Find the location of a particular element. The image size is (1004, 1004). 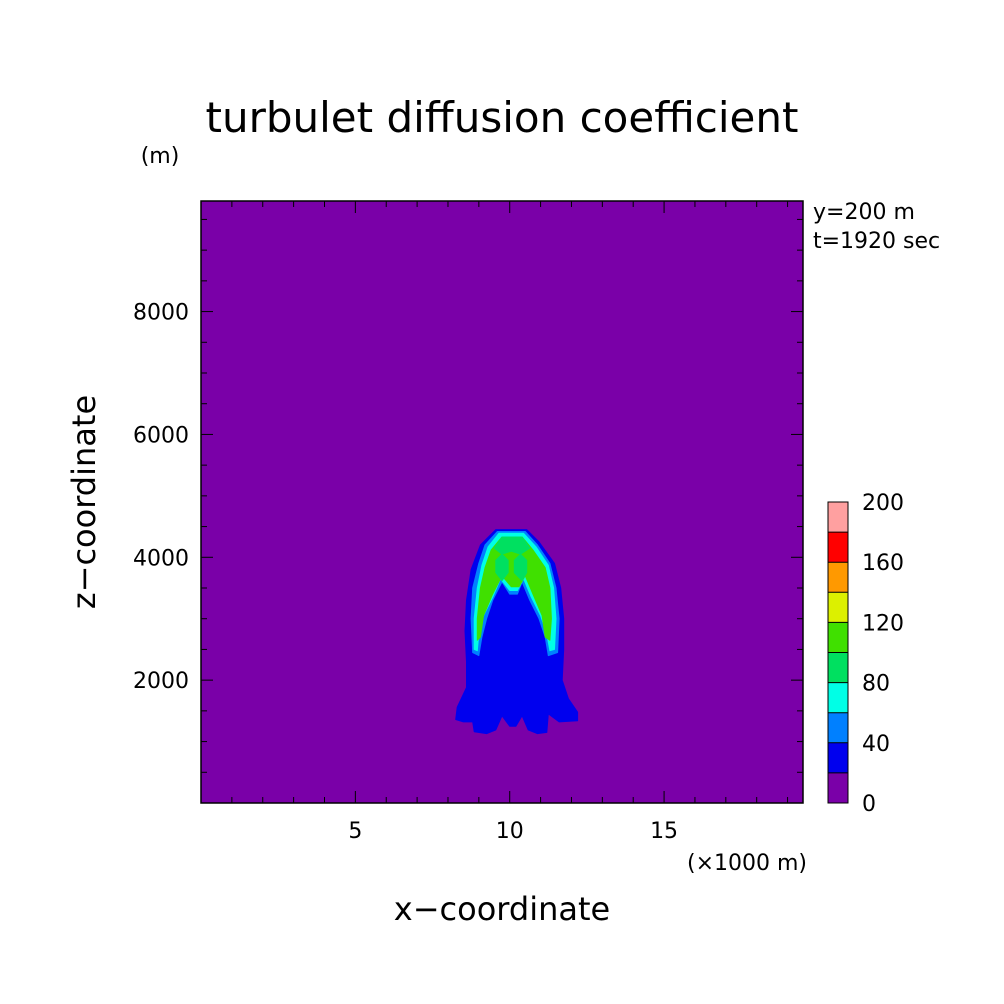

x-tick-label: 5 is located at coordinates (355, 831).